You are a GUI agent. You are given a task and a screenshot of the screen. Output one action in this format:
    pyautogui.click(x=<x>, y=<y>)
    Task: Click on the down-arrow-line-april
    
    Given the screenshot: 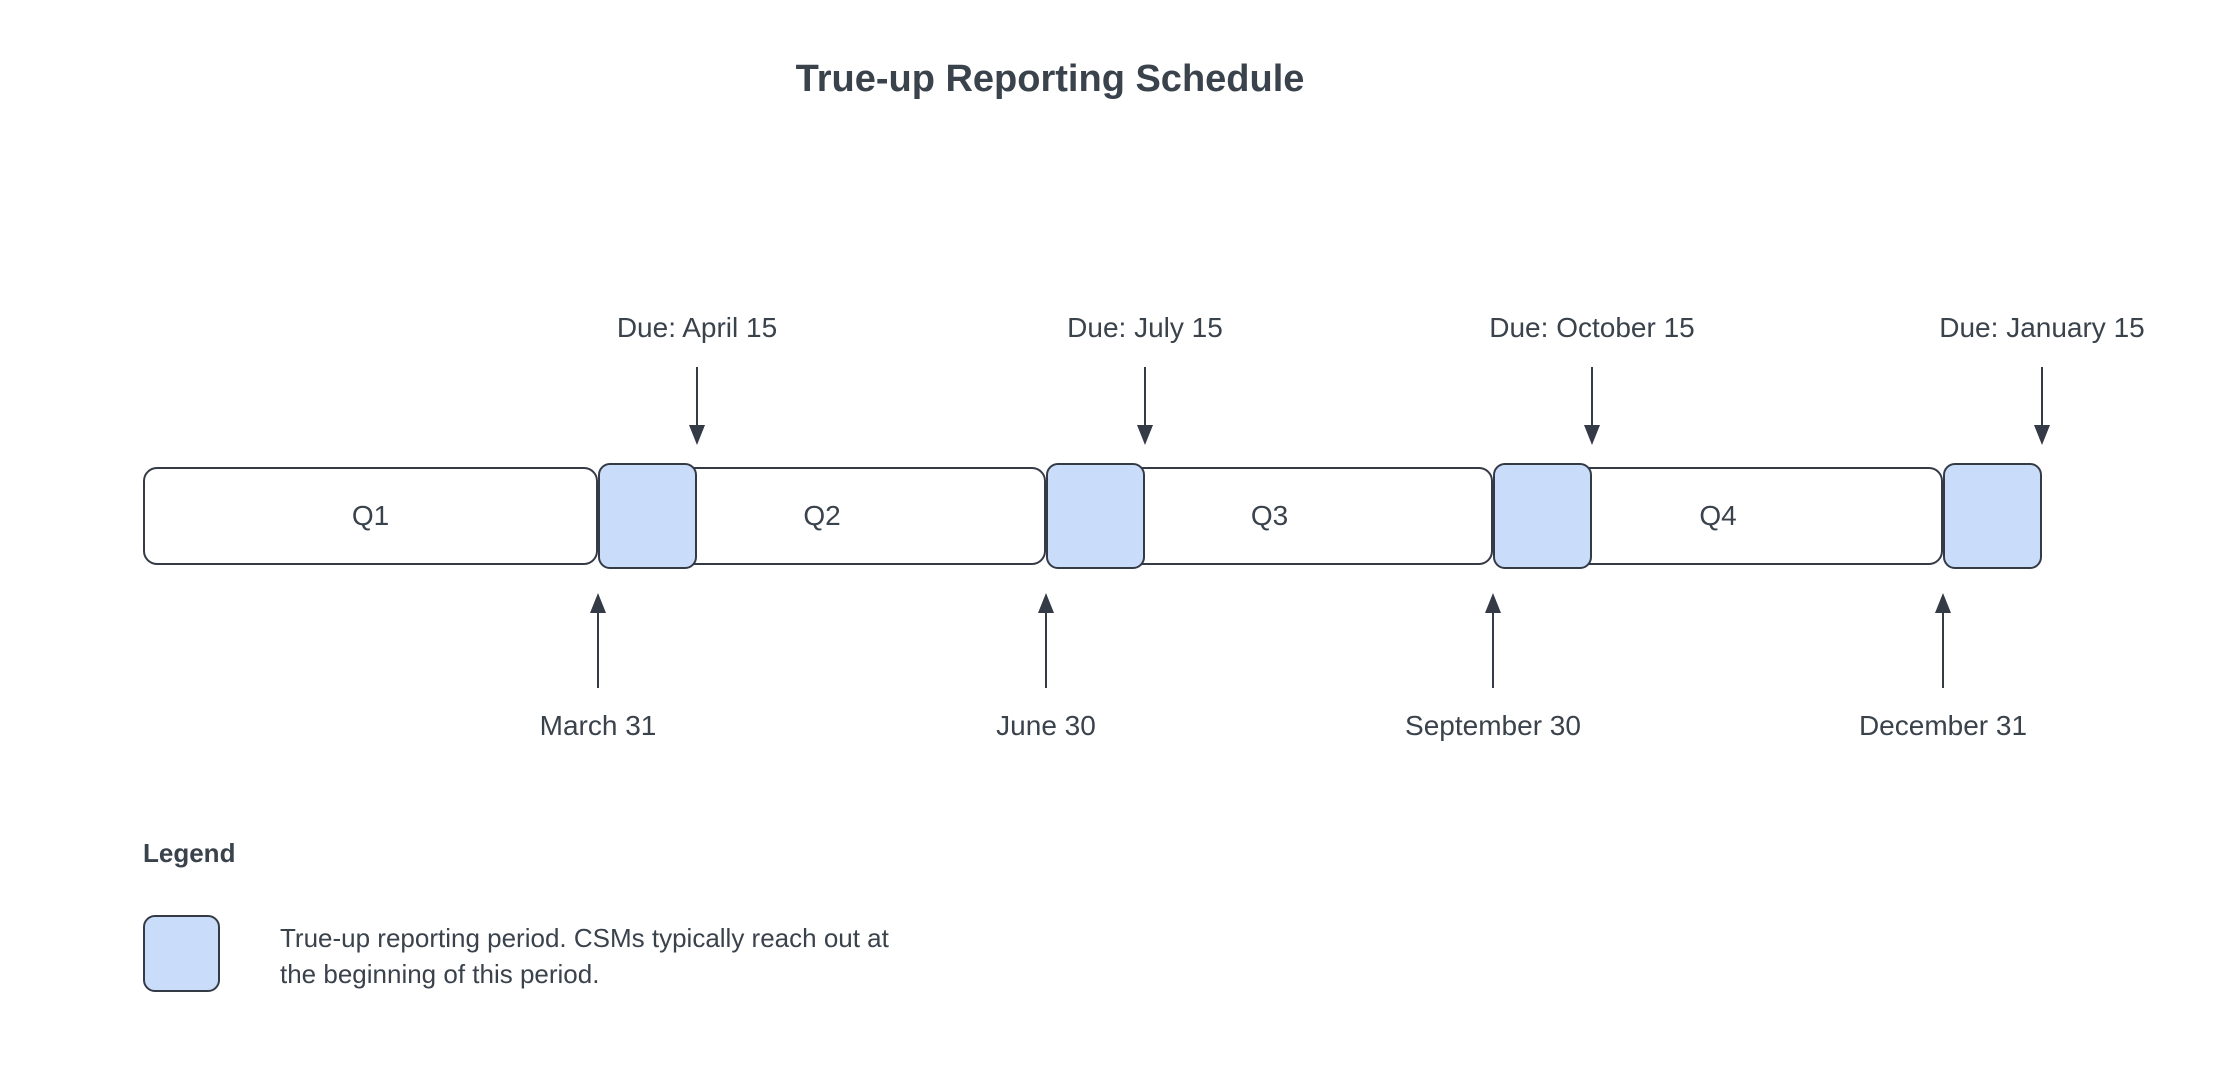 What is the action you would take?
    pyautogui.click(x=697, y=396)
    